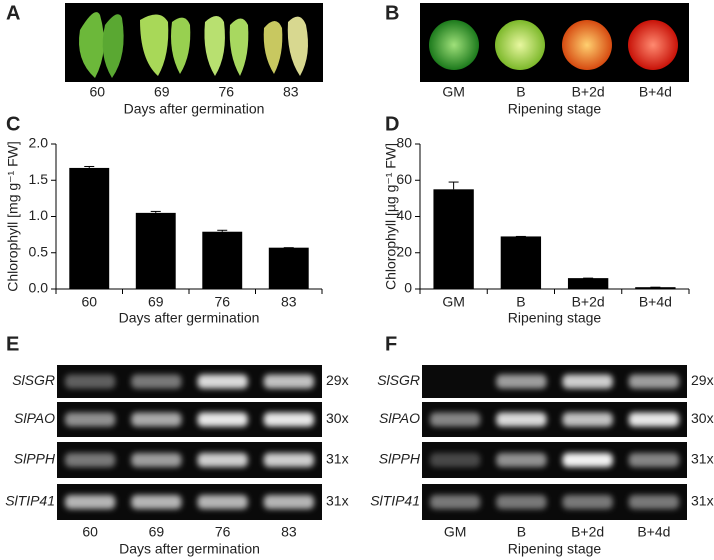  Describe the element at coordinates (39, 179) in the screenshot. I see `y-tick-label: 1.5` at that location.